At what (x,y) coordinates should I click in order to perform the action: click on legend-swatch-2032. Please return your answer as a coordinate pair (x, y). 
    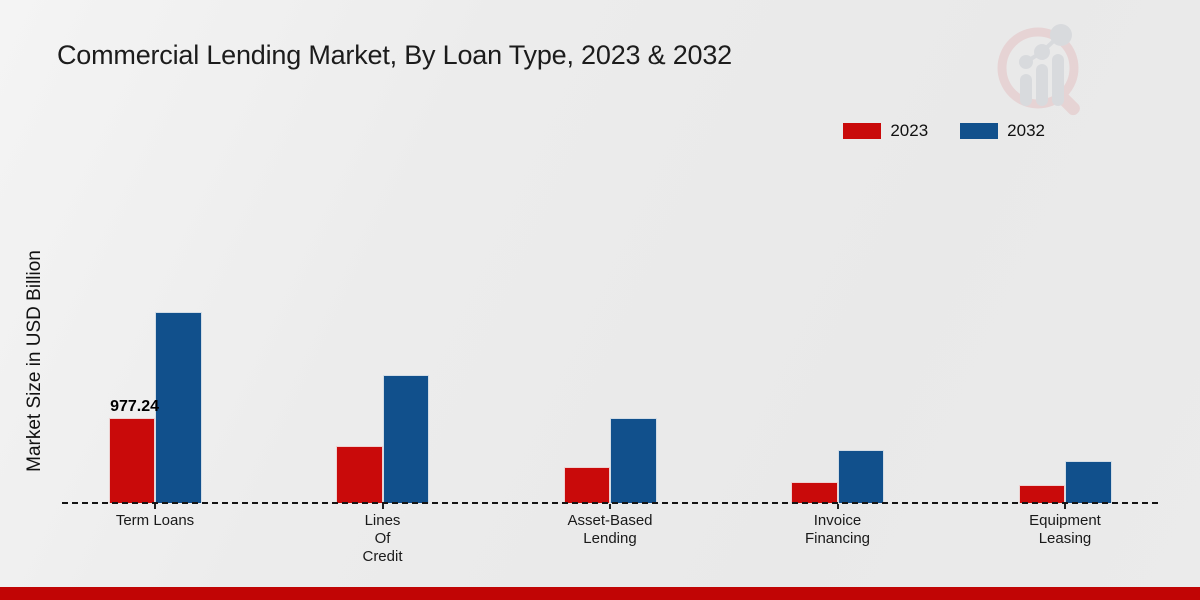
    Looking at the image, I should click on (979, 131).